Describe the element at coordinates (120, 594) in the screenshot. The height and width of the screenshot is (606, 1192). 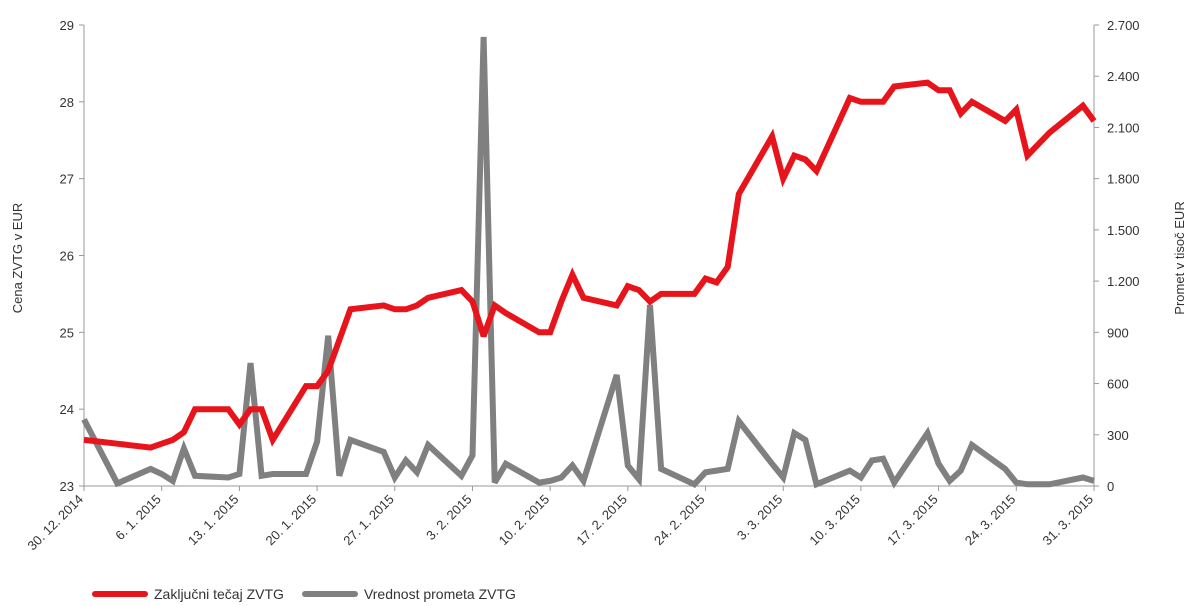
I see `legend-swatch-price` at that location.